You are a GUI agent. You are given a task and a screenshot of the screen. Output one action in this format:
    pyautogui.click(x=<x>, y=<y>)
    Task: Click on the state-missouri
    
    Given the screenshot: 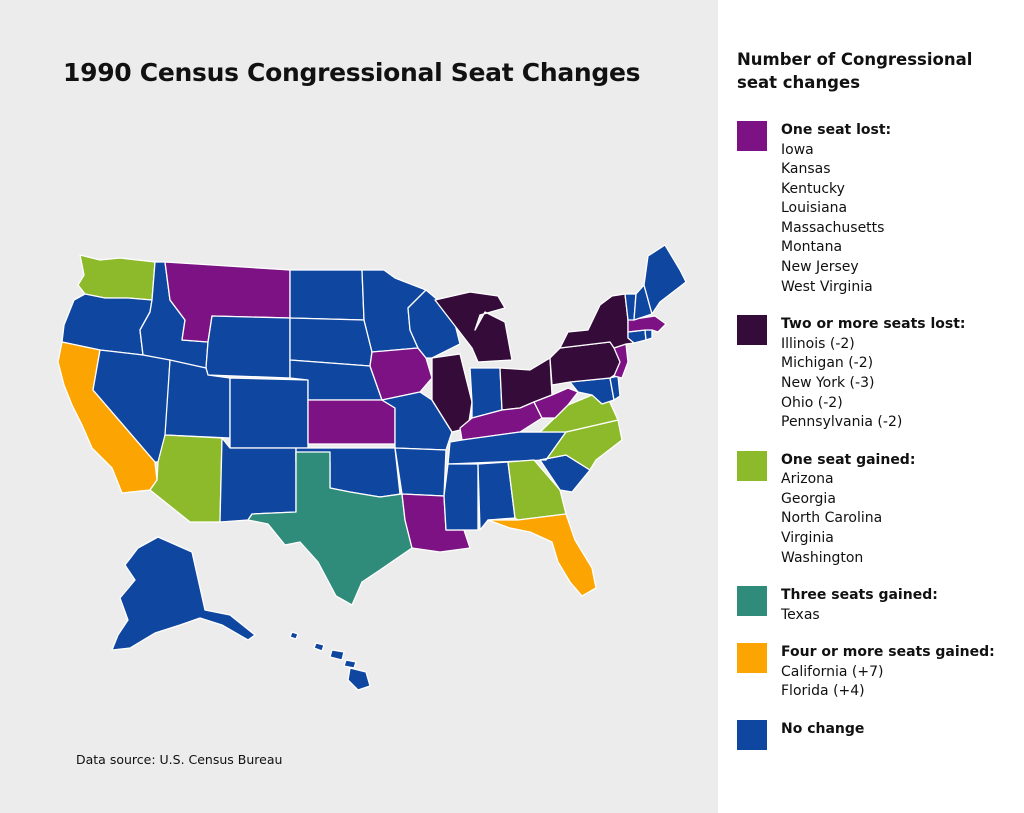 What is the action you would take?
    pyautogui.click(x=417, y=421)
    